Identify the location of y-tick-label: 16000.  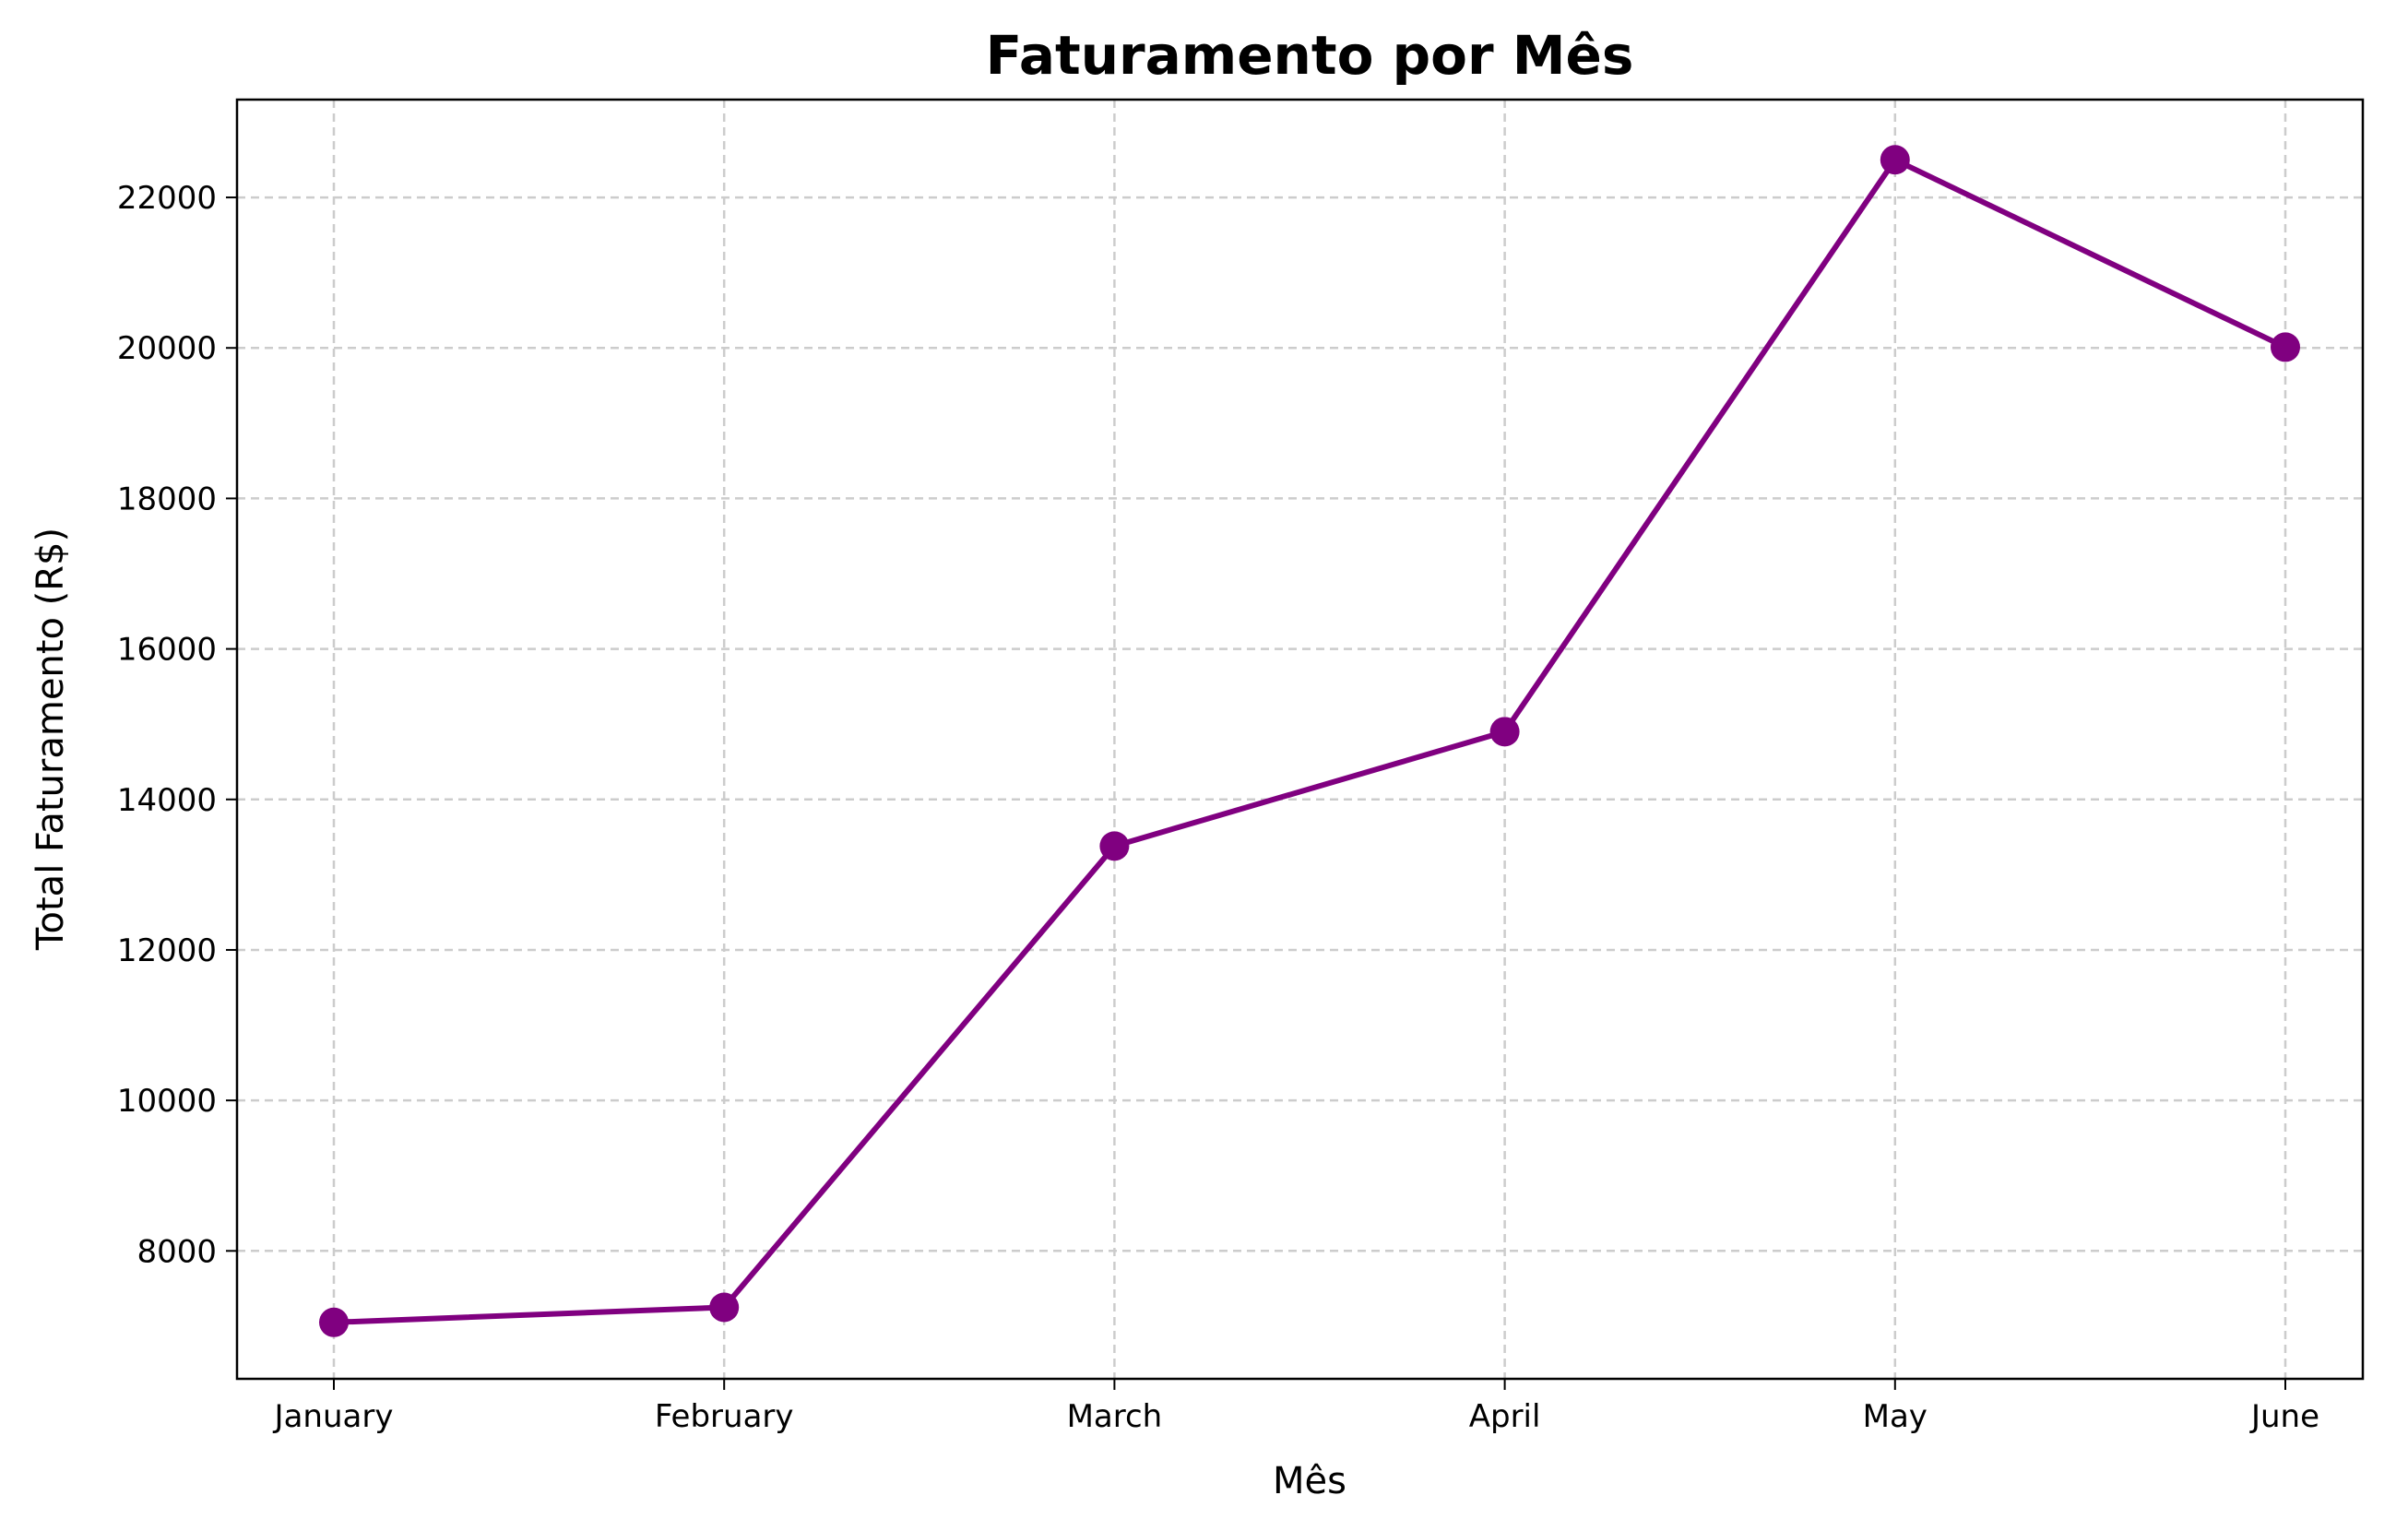
(167, 650).